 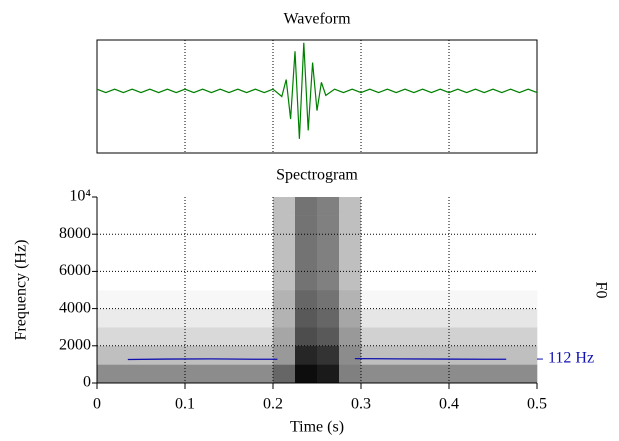 What do you see at coordinates (202, 359) in the screenshot?
I see `f0-line` at bounding box center [202, 359].